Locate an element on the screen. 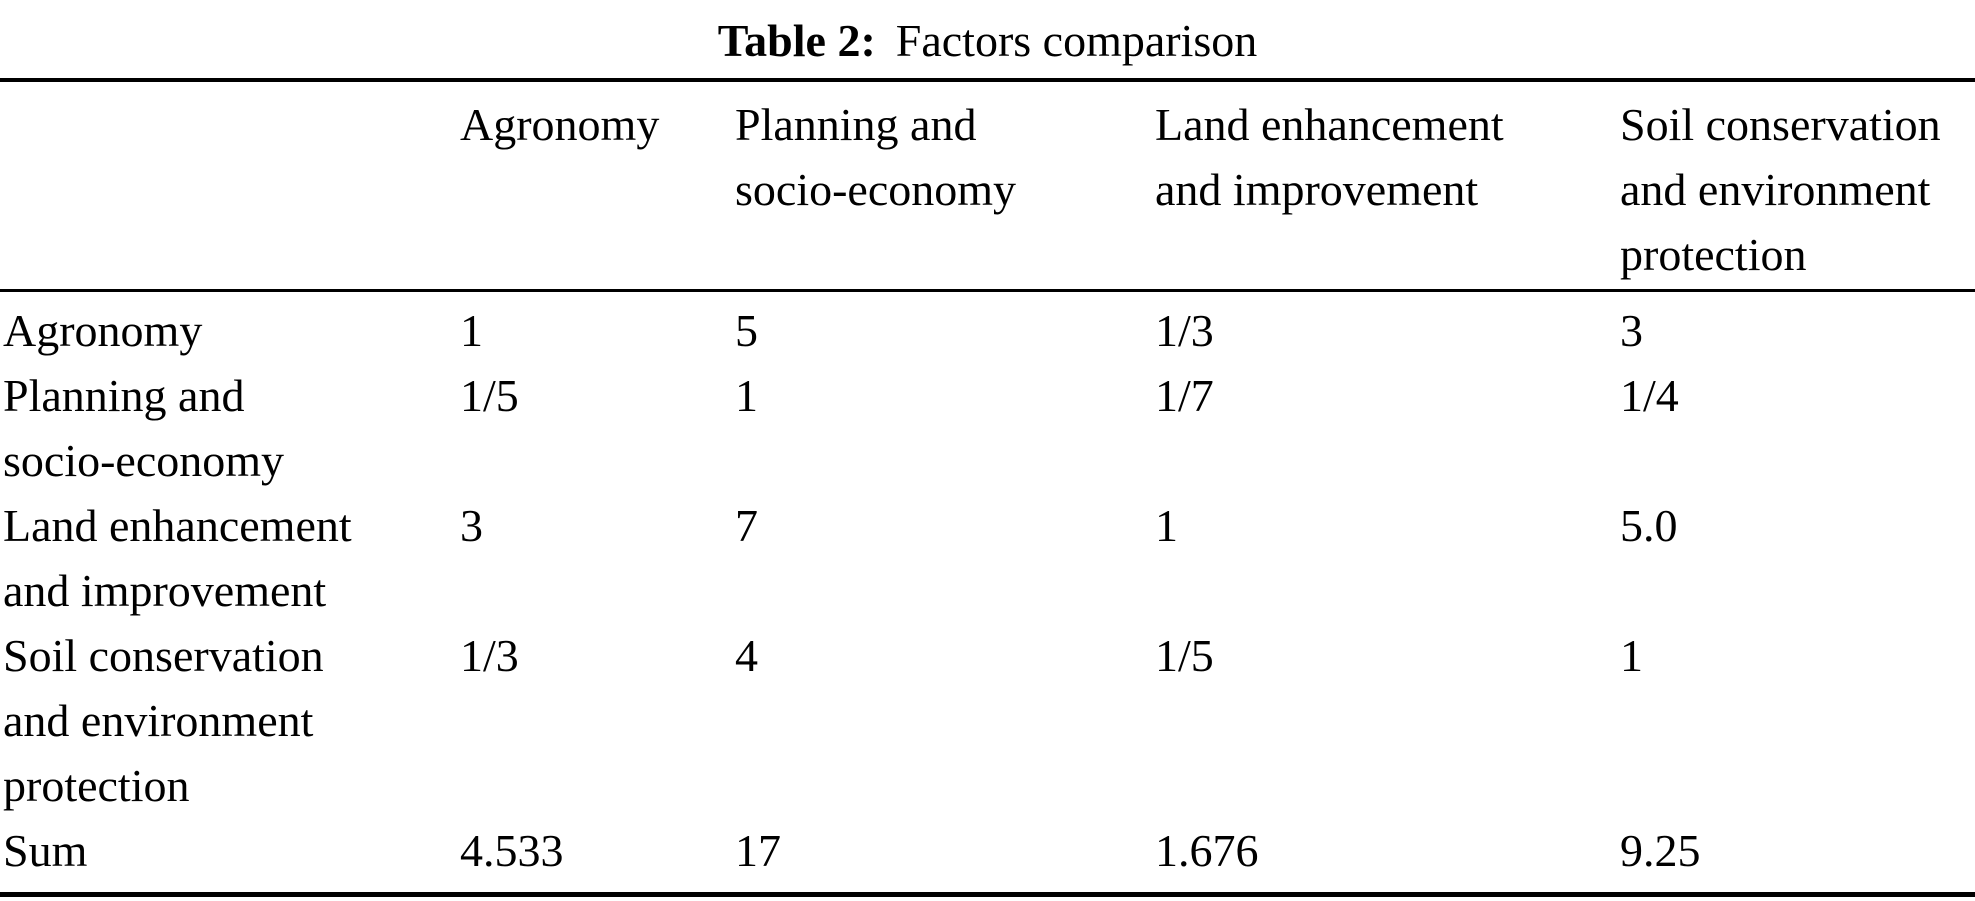 This screenshot has width=1975, height=901. table-caption-title: Factors comparison is located at coordinates (1076, 40).